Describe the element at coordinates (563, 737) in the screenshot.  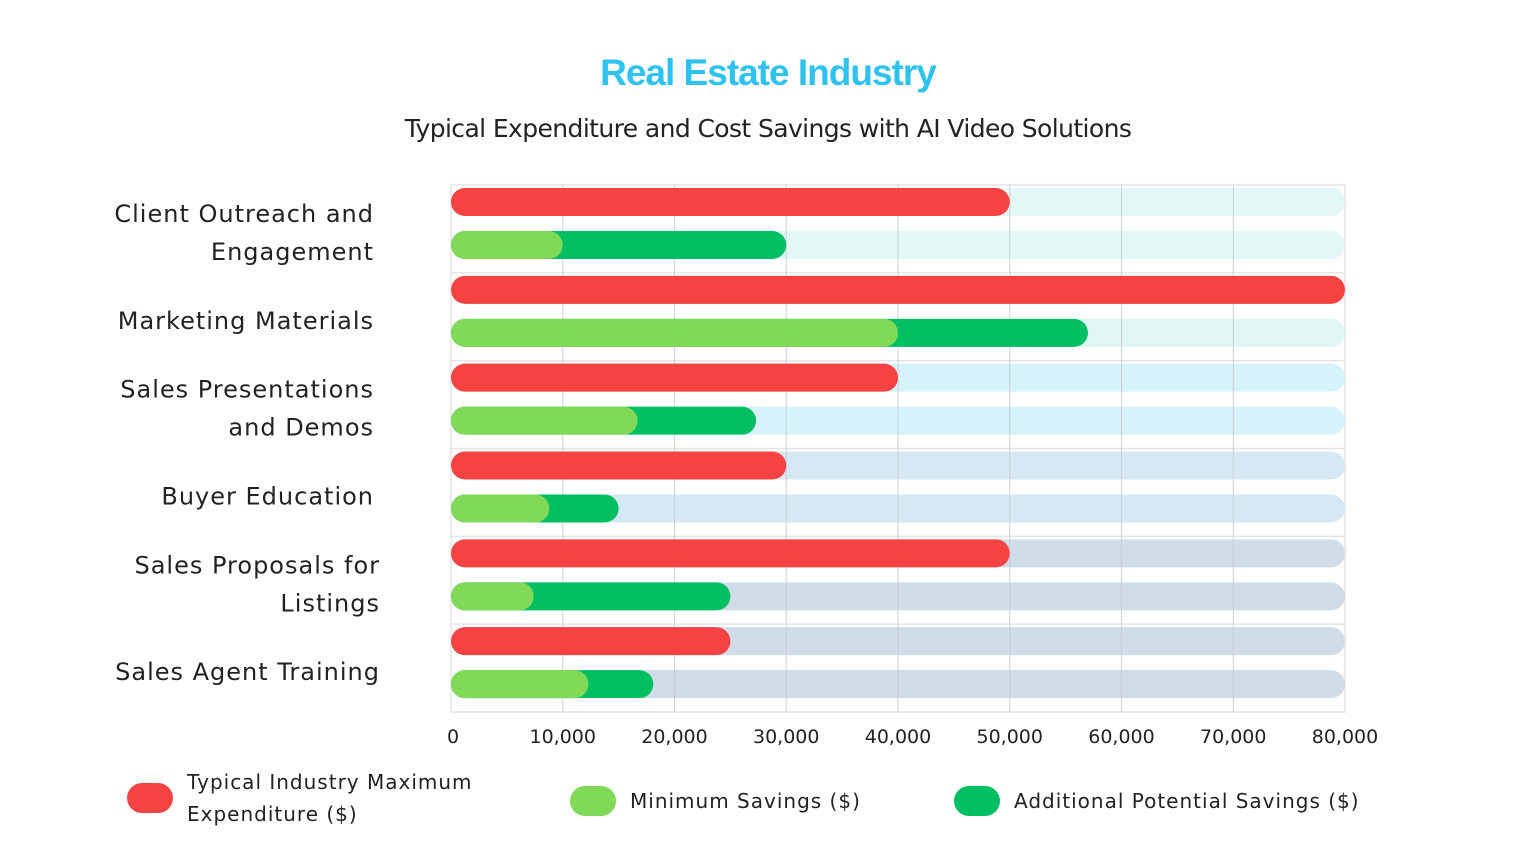
I see `x-tick-label: 10,000` at that location.